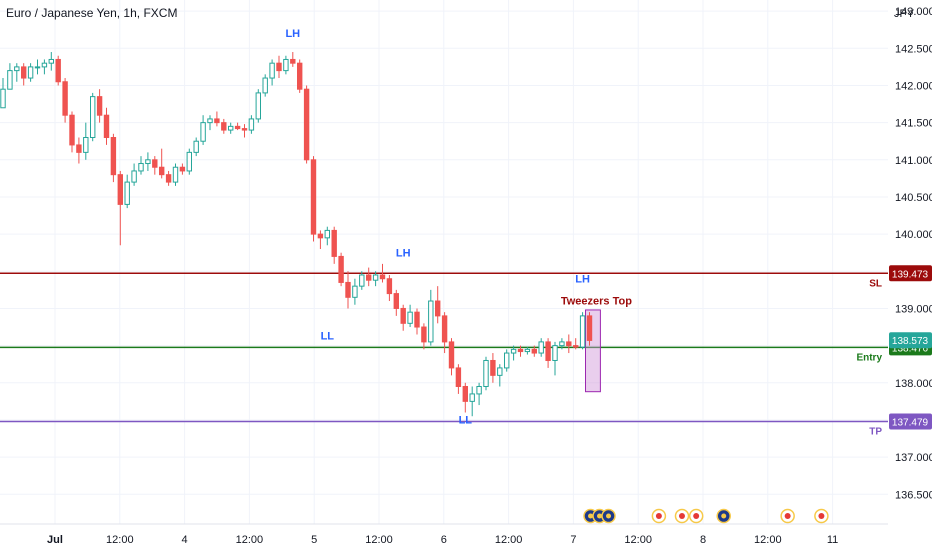 Image resolution: width=932 pixels, height=550 pixels. What do you see at coordinates (913, 458) in the screenshot?
I see `price-tick-label: 137.000` at bounding box center [913, 458].